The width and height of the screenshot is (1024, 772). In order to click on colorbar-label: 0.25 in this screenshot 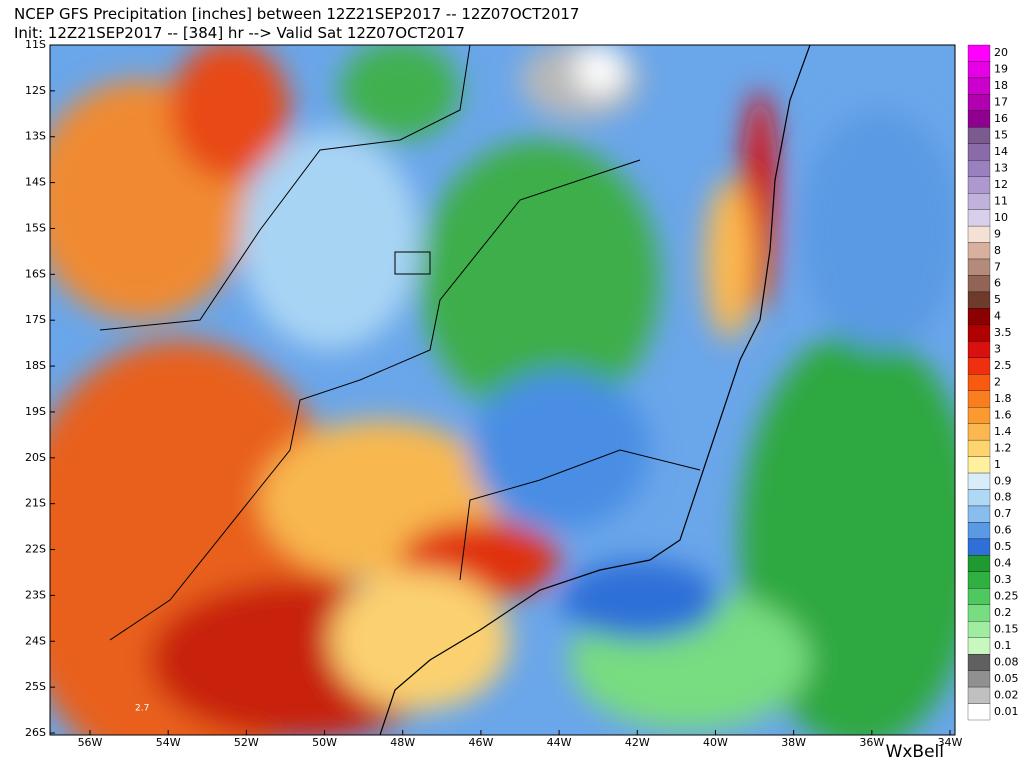, I will do `click(1006, 596)`.